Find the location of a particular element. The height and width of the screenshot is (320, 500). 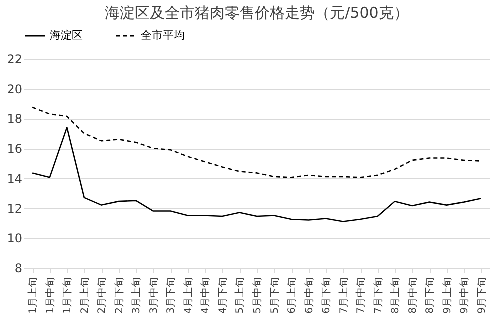

y-tick-label: 18 is located at coordinates (14, 119).